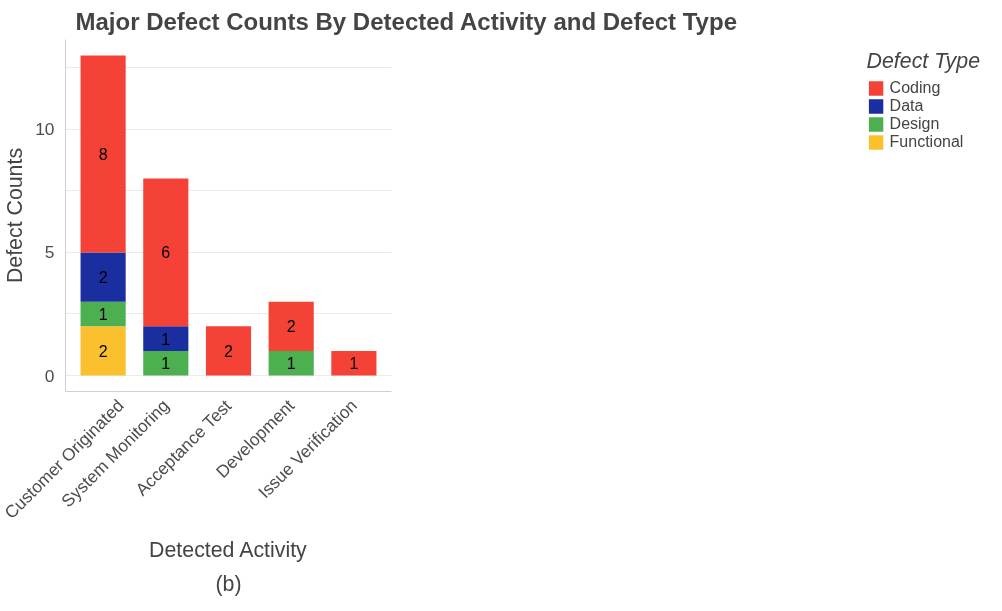  I want to click on legend-label: Functional, so click(926, 142).